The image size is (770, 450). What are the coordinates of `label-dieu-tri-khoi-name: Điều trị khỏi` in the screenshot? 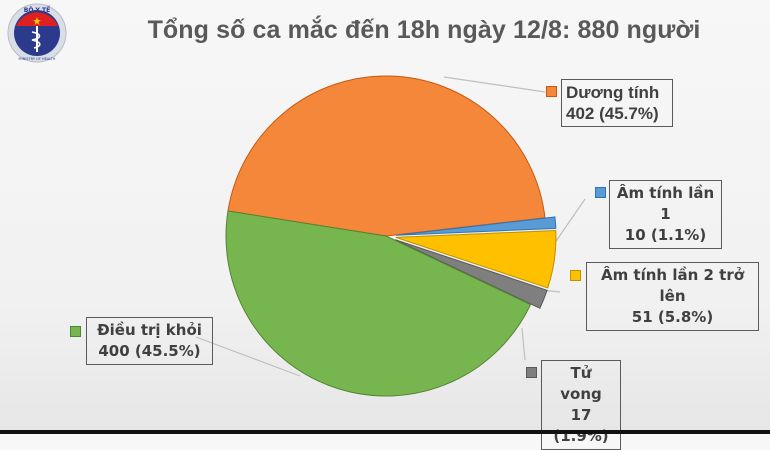 It's located at (149, 330).